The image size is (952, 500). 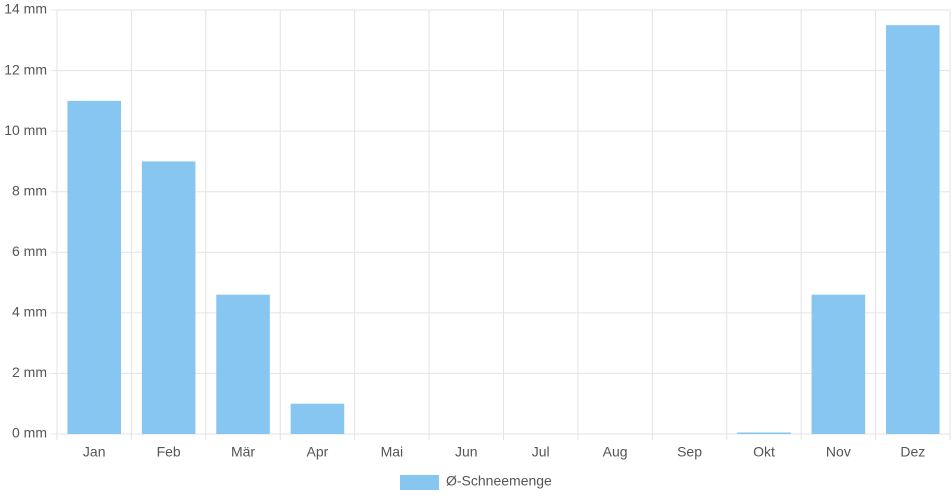 I want to click on x-tick-label: Jul, so click(x=541, y=452).